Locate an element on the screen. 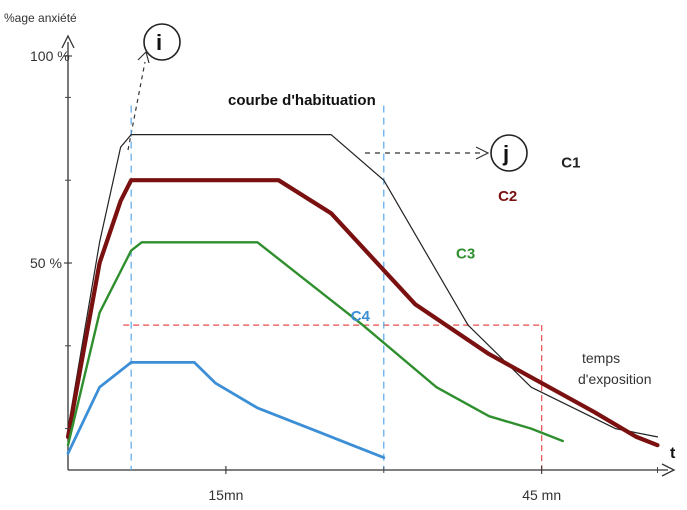  series-label-c2: C2 is located at coordinates (507, 196).